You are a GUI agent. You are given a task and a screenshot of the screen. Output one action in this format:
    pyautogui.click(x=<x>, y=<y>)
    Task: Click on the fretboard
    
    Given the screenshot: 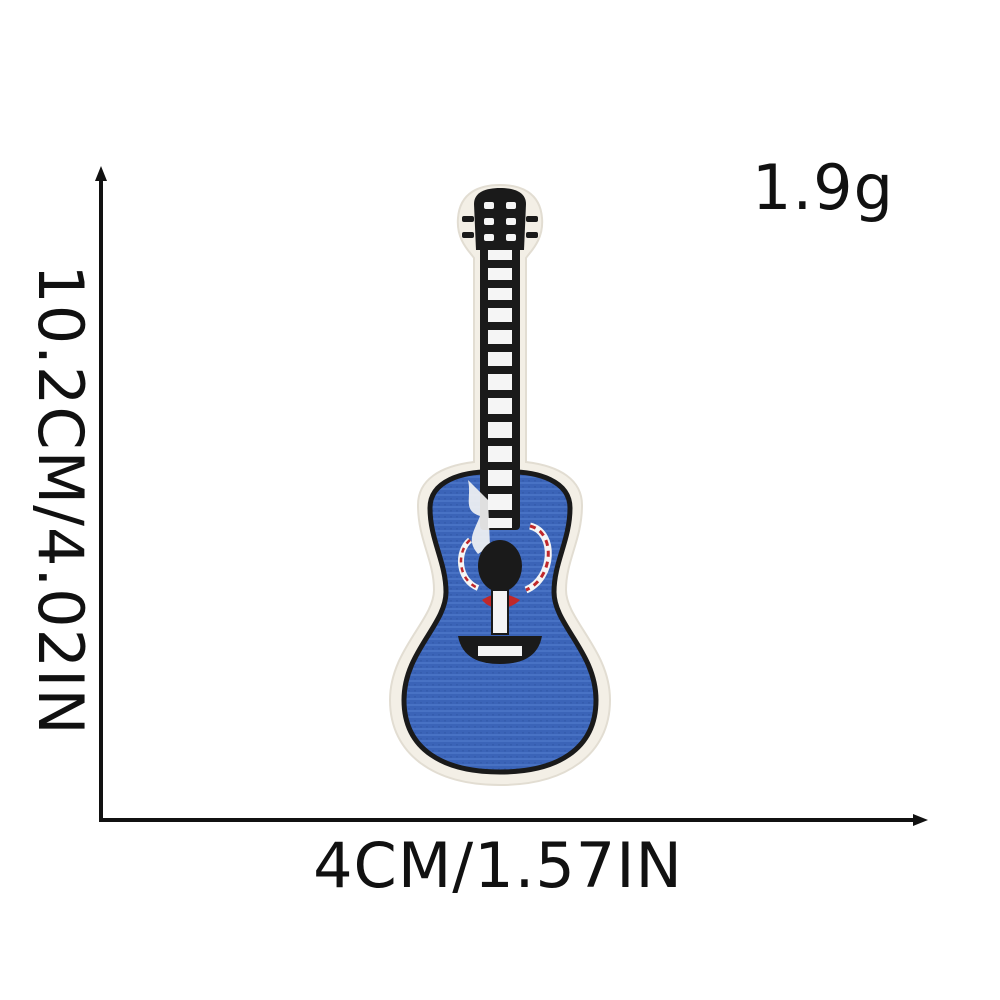 What is the action you would take?
    pyautogui.click(x=500, y=387)
    